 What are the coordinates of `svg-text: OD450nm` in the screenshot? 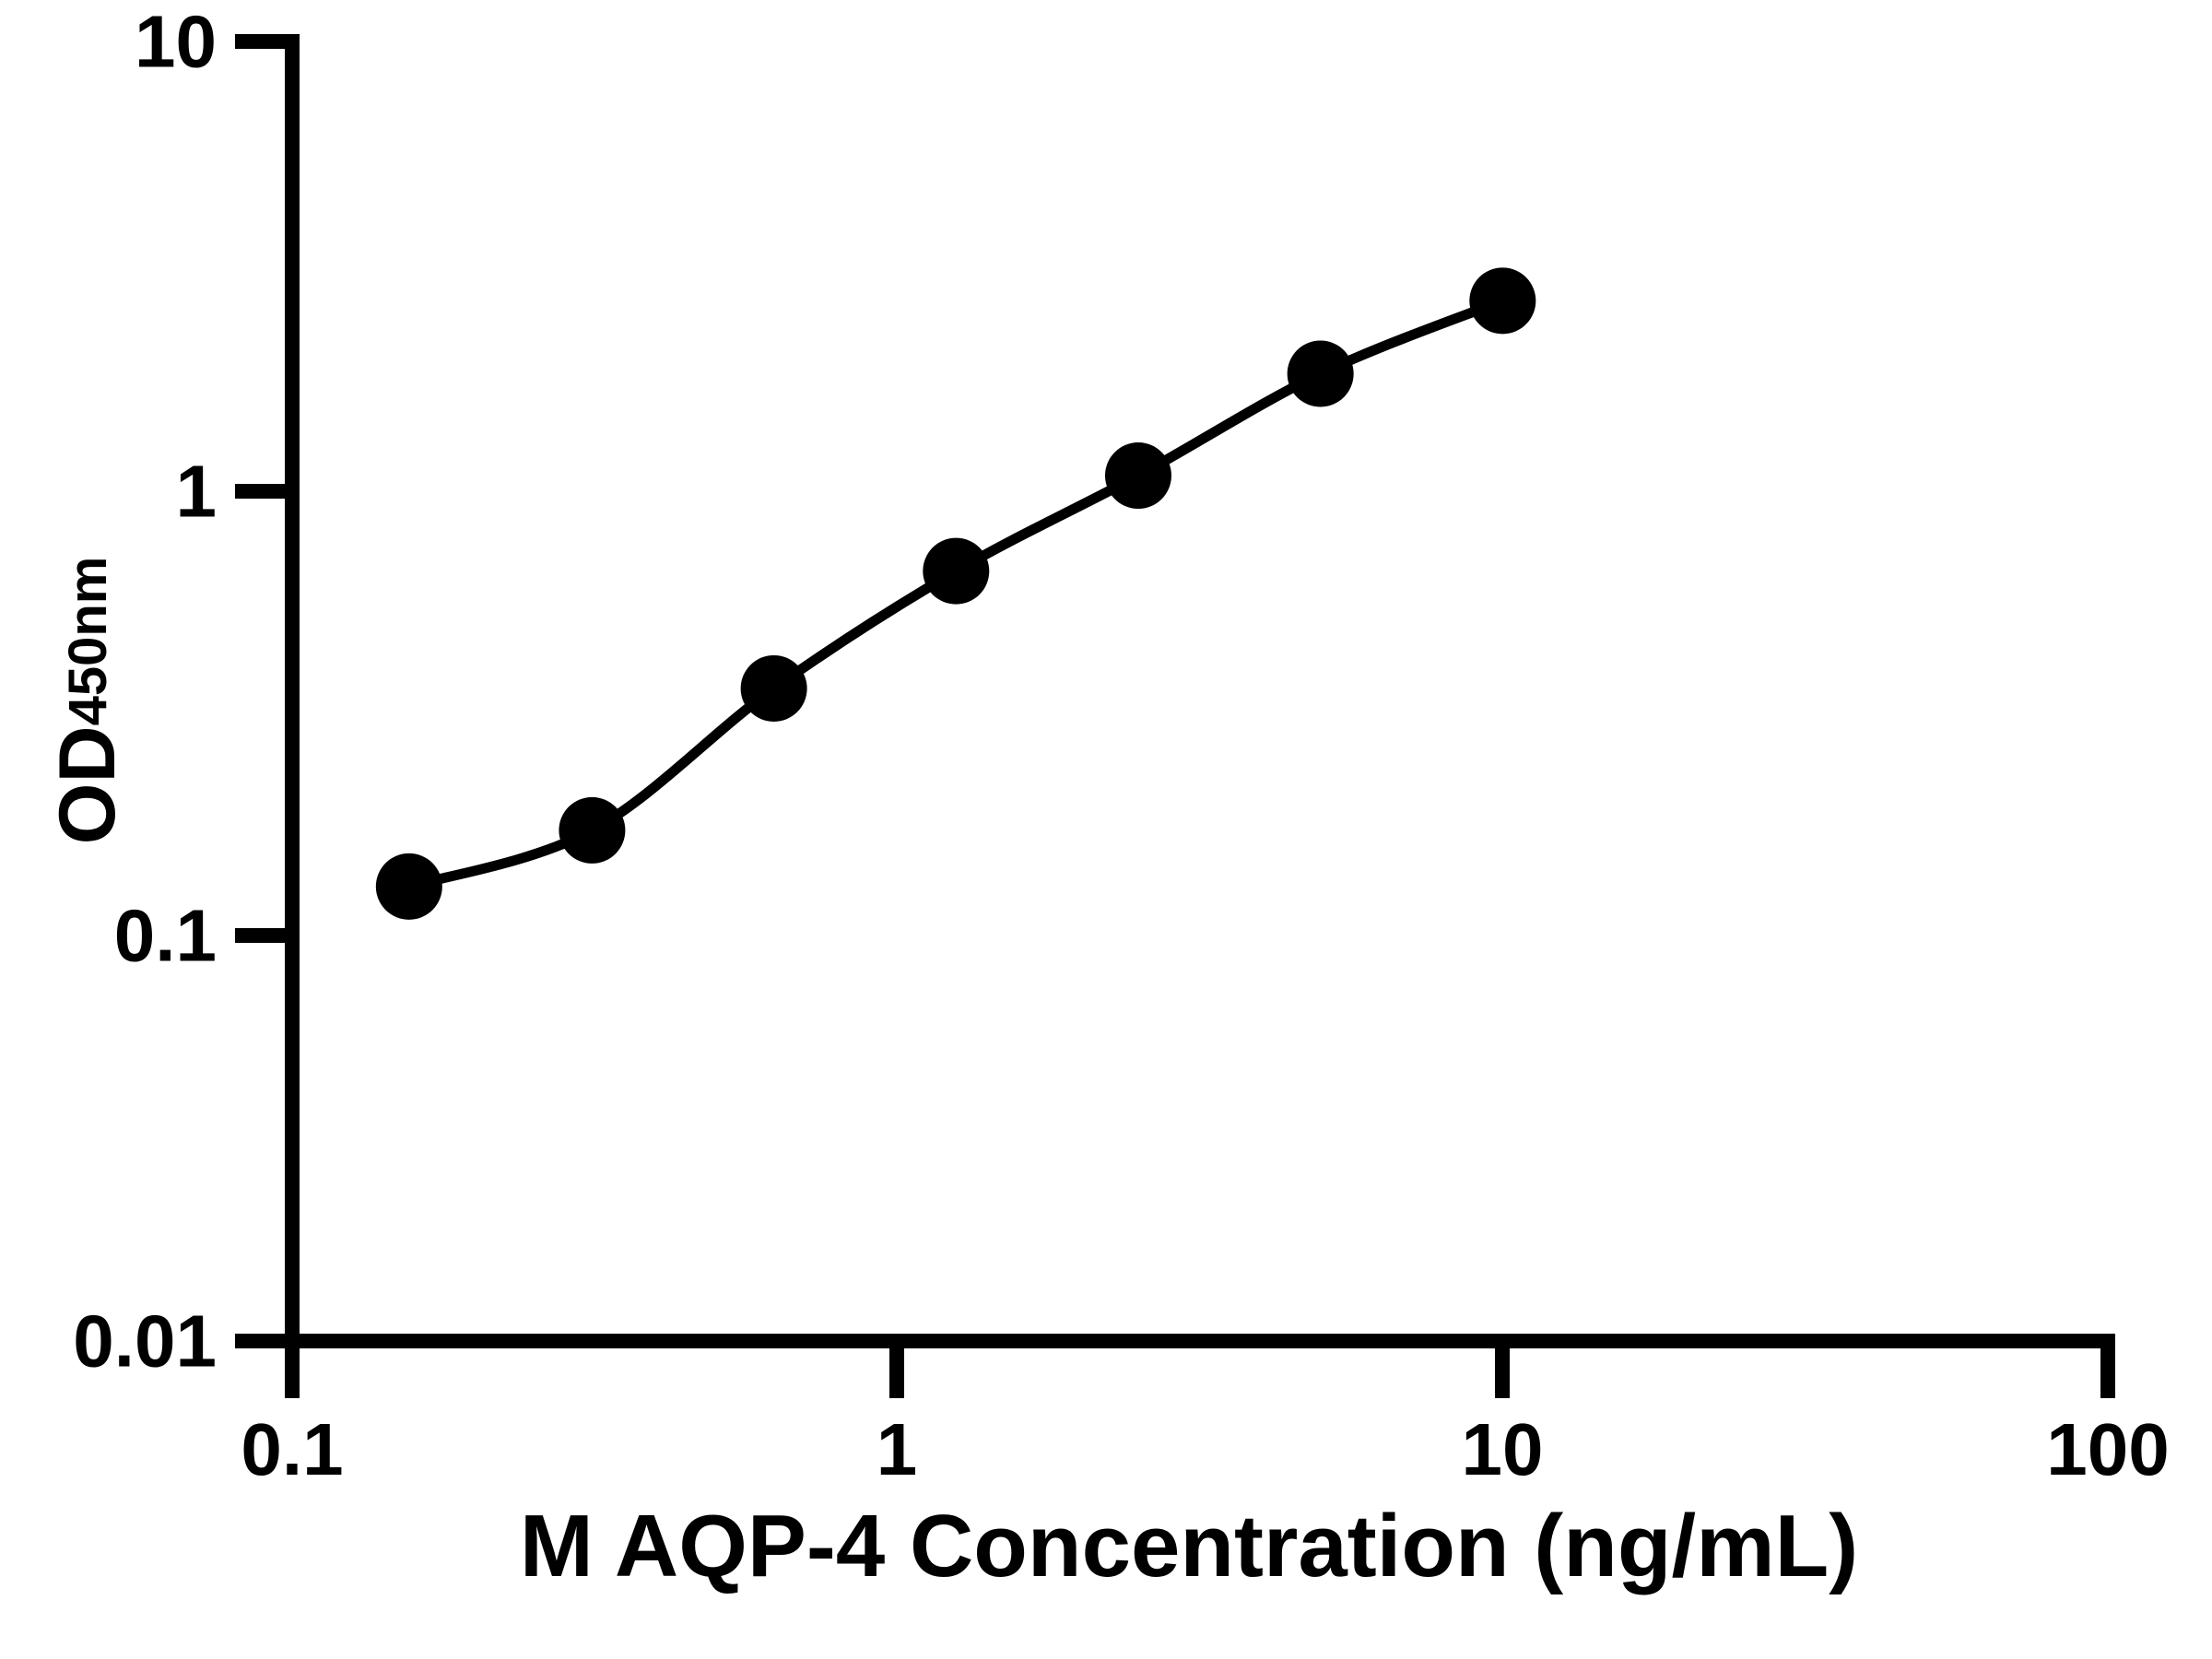 It's located at (87, 701).